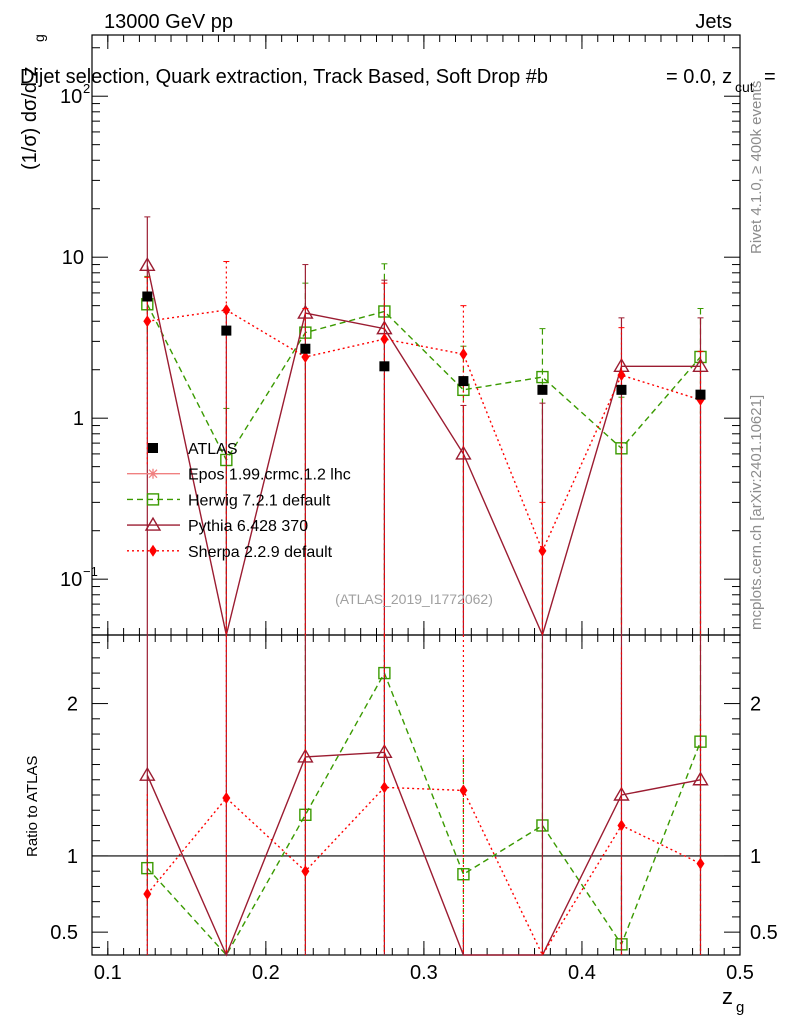 This screenshot has width=786, height=1024. Describe the element at coordinates (86, 88) in the screenshot. I see `main-y-tick-exponent: 2` at that location.